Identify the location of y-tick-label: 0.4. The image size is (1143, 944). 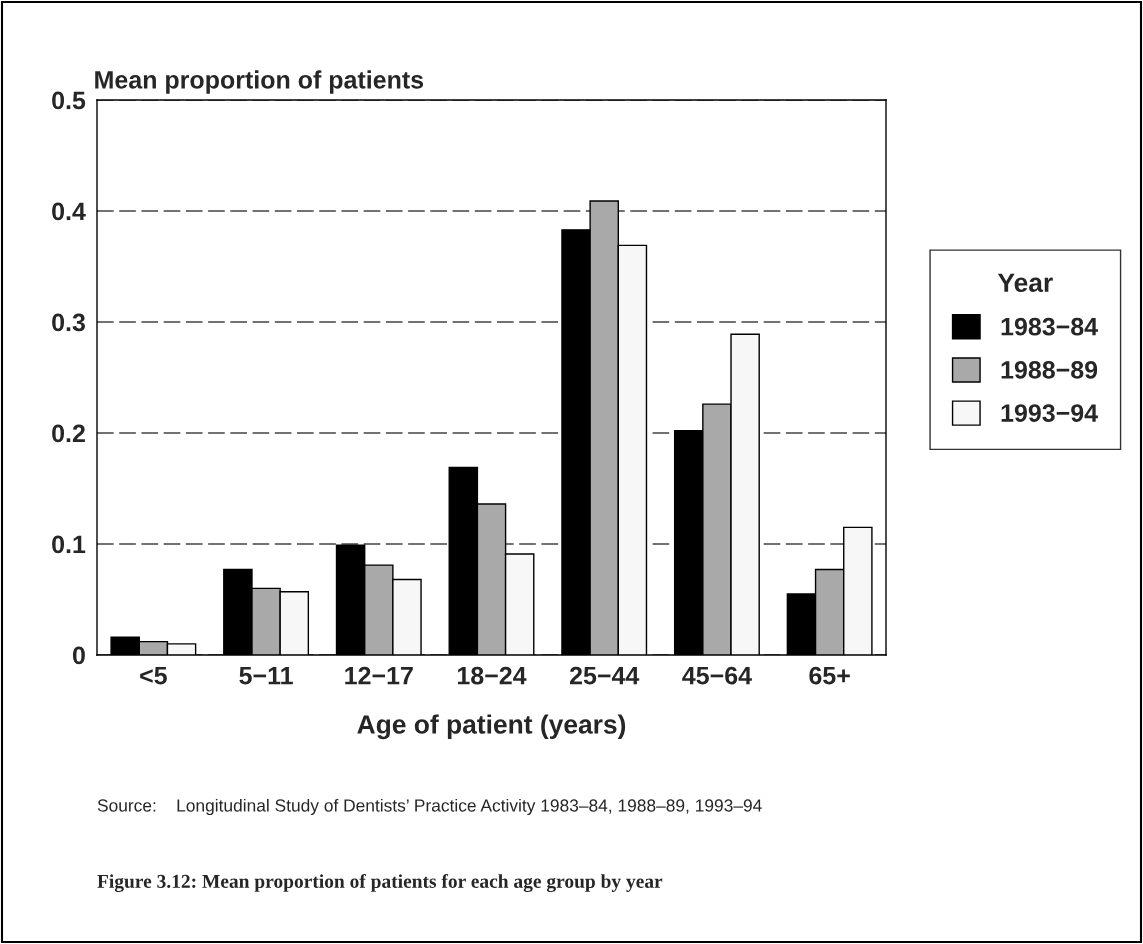
(69, 211).